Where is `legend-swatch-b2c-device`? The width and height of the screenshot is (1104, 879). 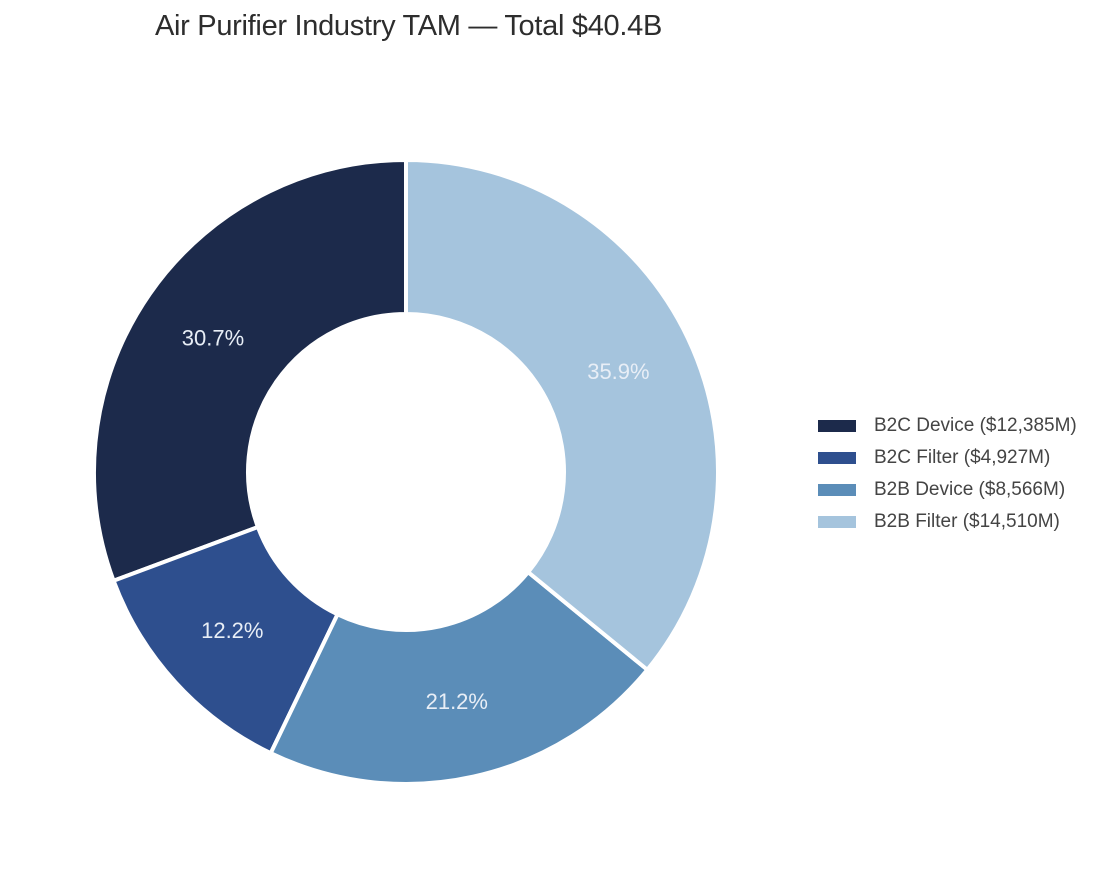 legend-swatch-b2c-device is located at coordinates (837, 426).